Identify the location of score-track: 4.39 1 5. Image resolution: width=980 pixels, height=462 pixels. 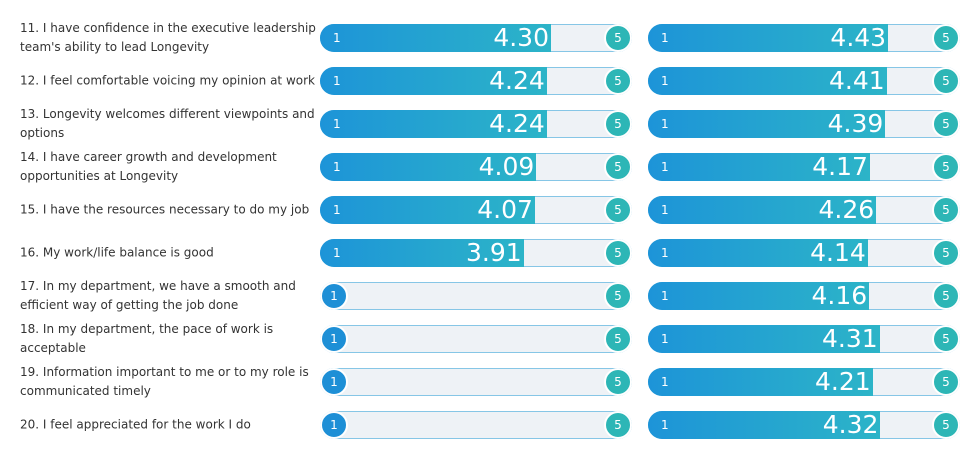
(804, 124).